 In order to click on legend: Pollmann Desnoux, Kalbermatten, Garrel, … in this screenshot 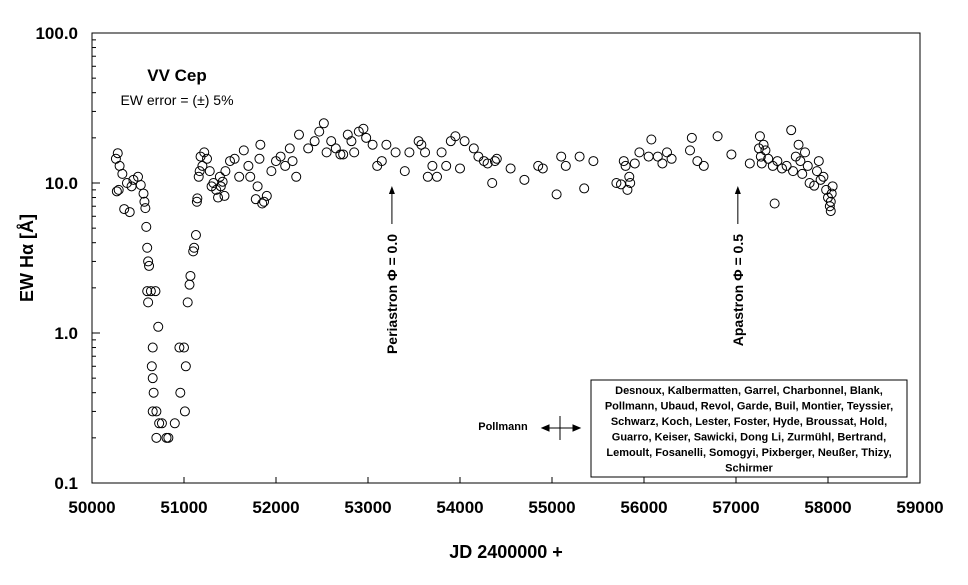, I will do `click(693, 428)`.